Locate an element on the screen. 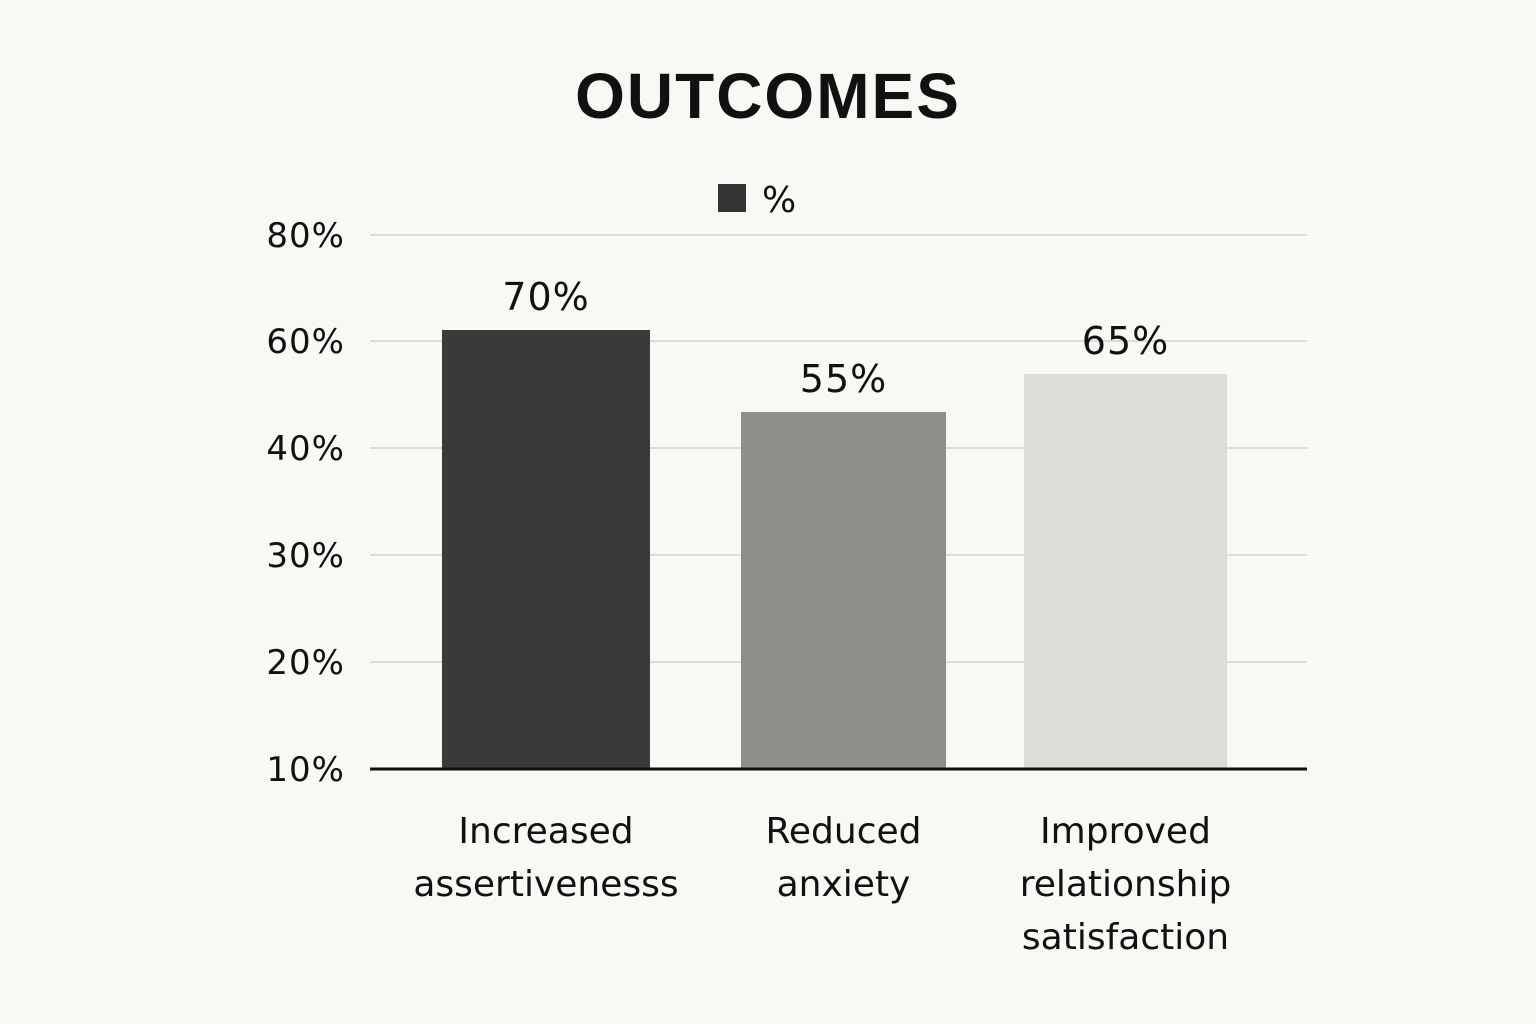 The height and width of the screenshot is (1024, 1536). legend-swatch is located at coordinates (732, 198).